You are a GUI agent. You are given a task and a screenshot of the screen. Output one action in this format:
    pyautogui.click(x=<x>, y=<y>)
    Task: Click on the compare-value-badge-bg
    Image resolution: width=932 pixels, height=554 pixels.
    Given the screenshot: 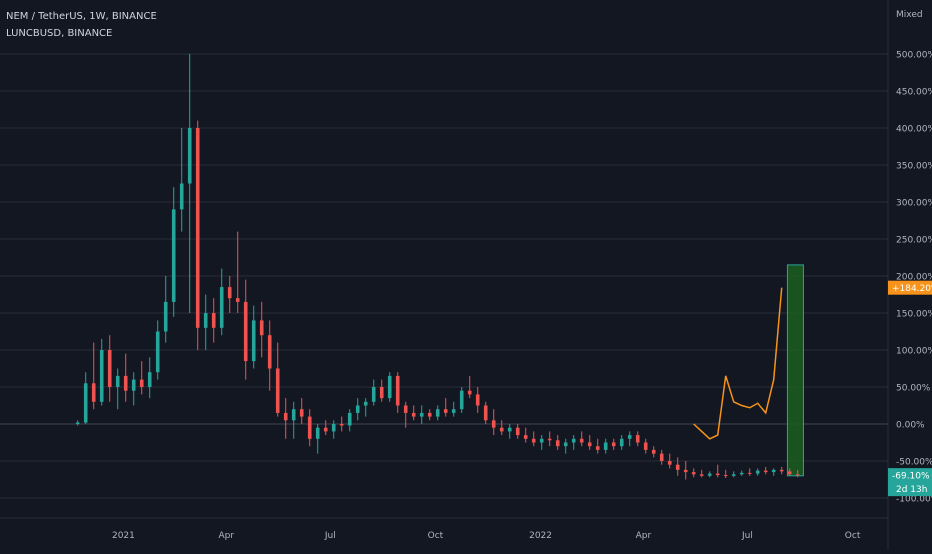 What is the action you would take?
    pyautogui.click(x=910, y=287)
    